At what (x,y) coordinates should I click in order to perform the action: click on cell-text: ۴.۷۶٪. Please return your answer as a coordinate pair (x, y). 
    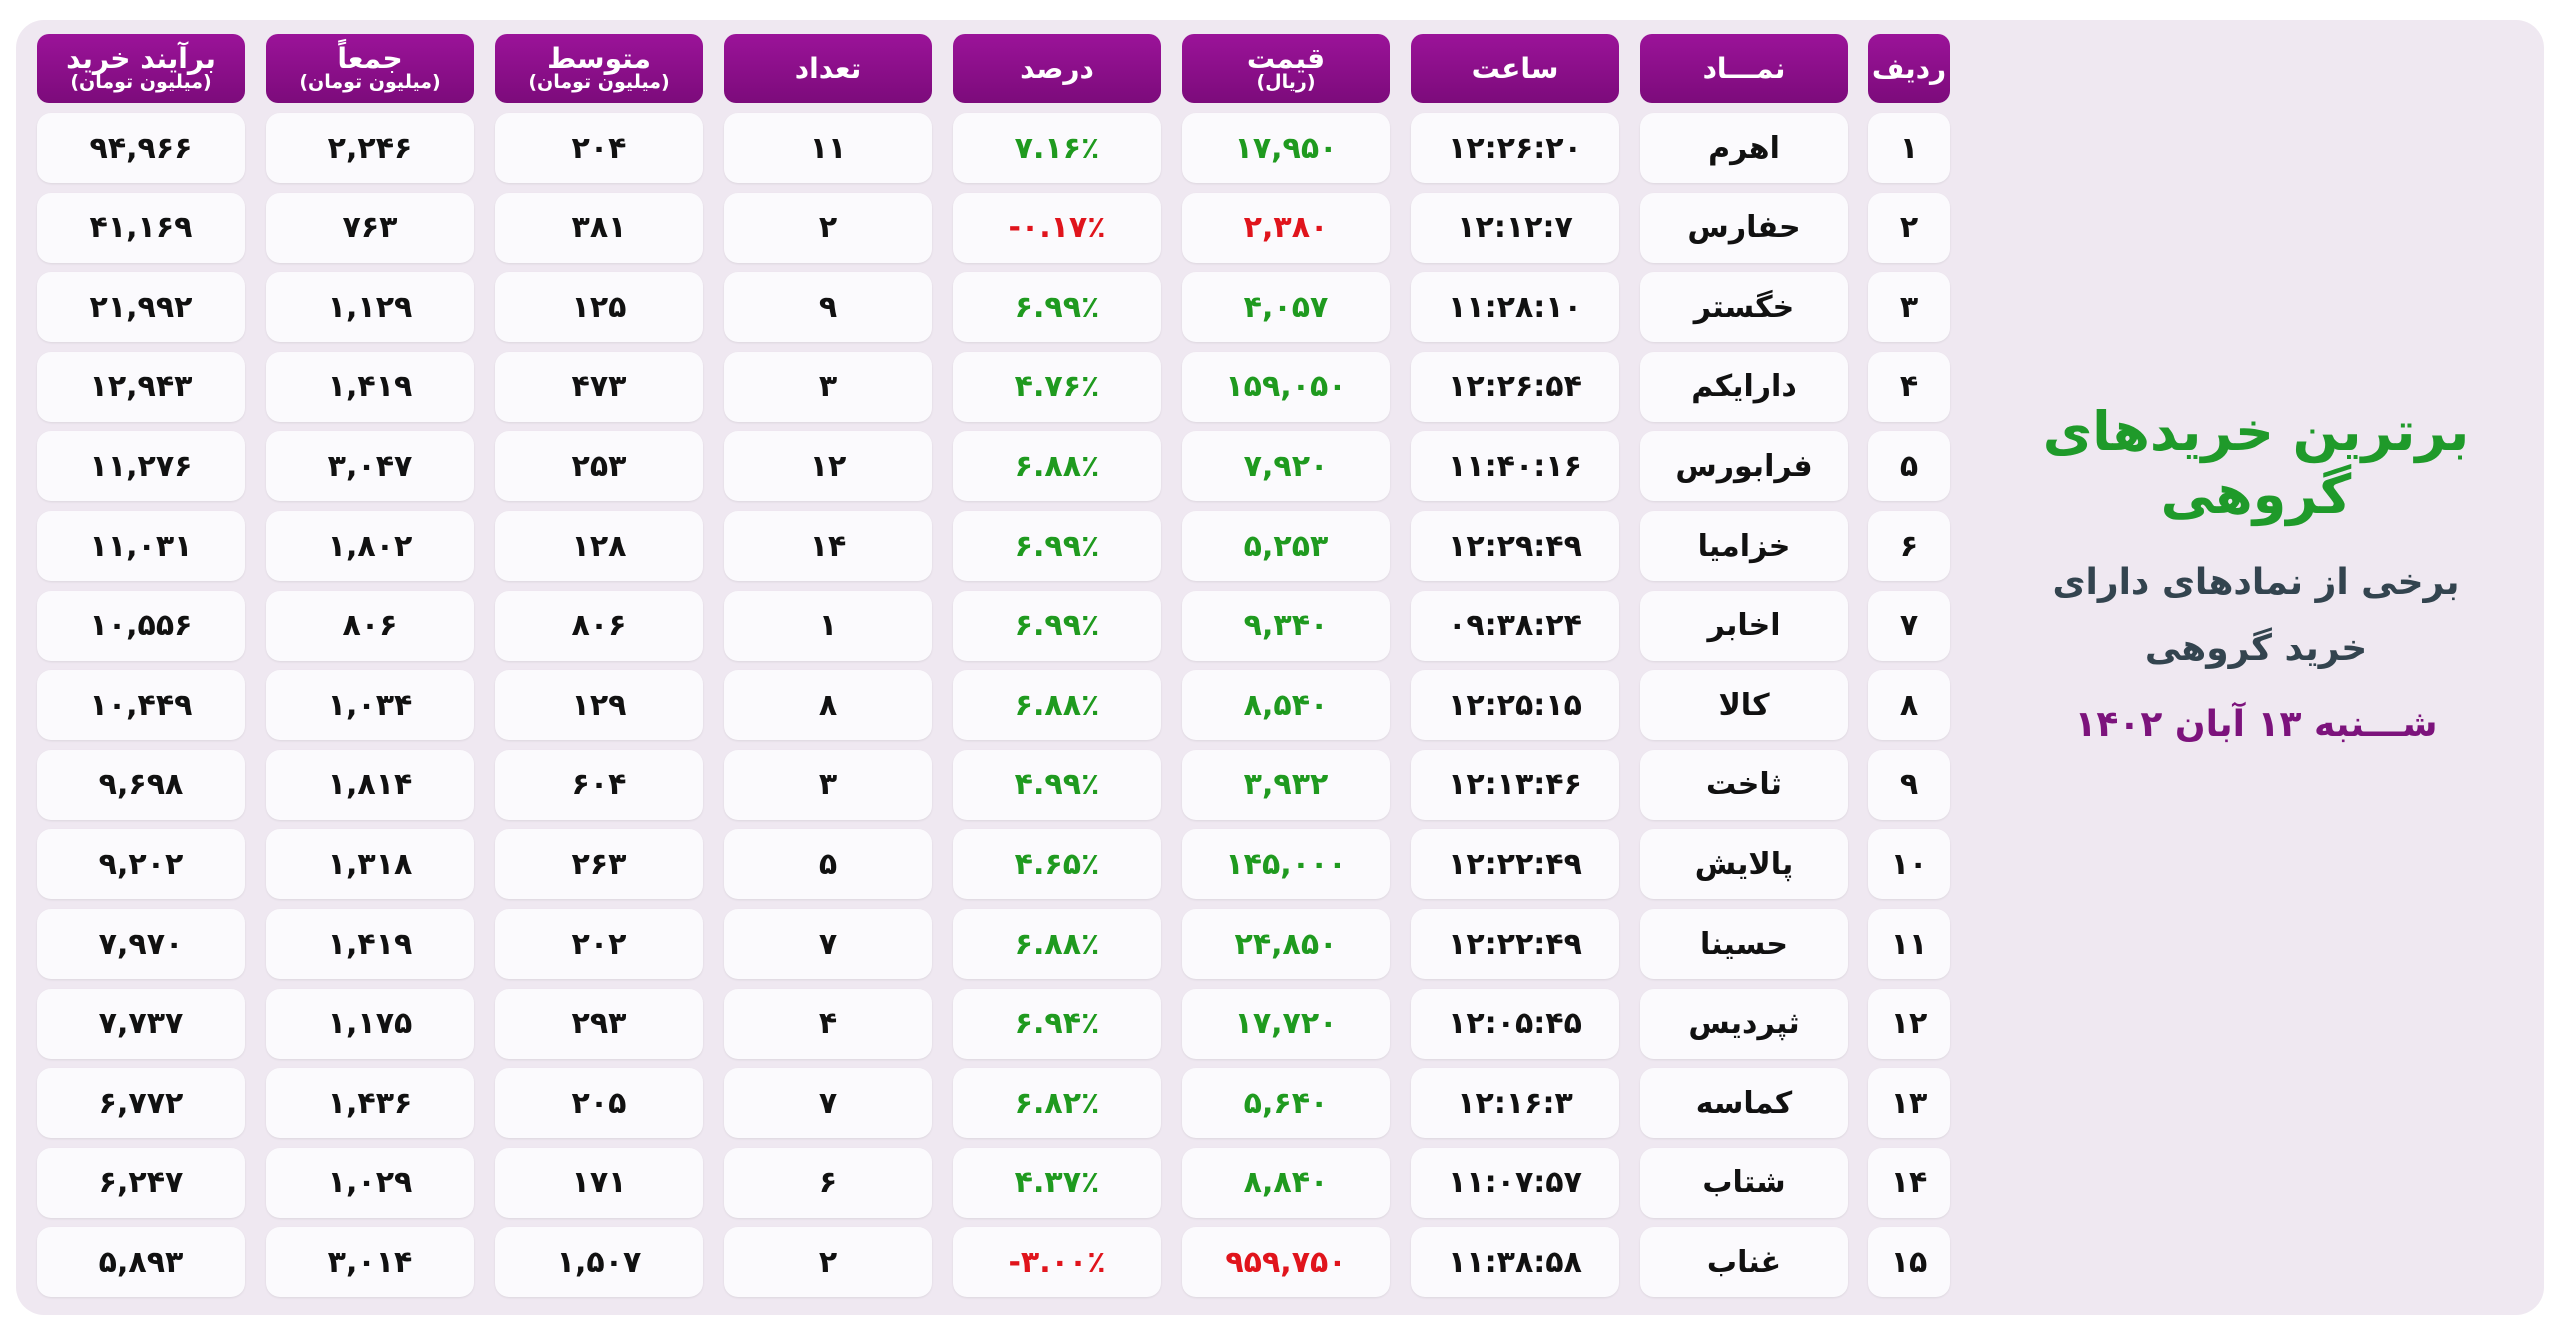
    Looking at the image, I should click on (1057, 387).